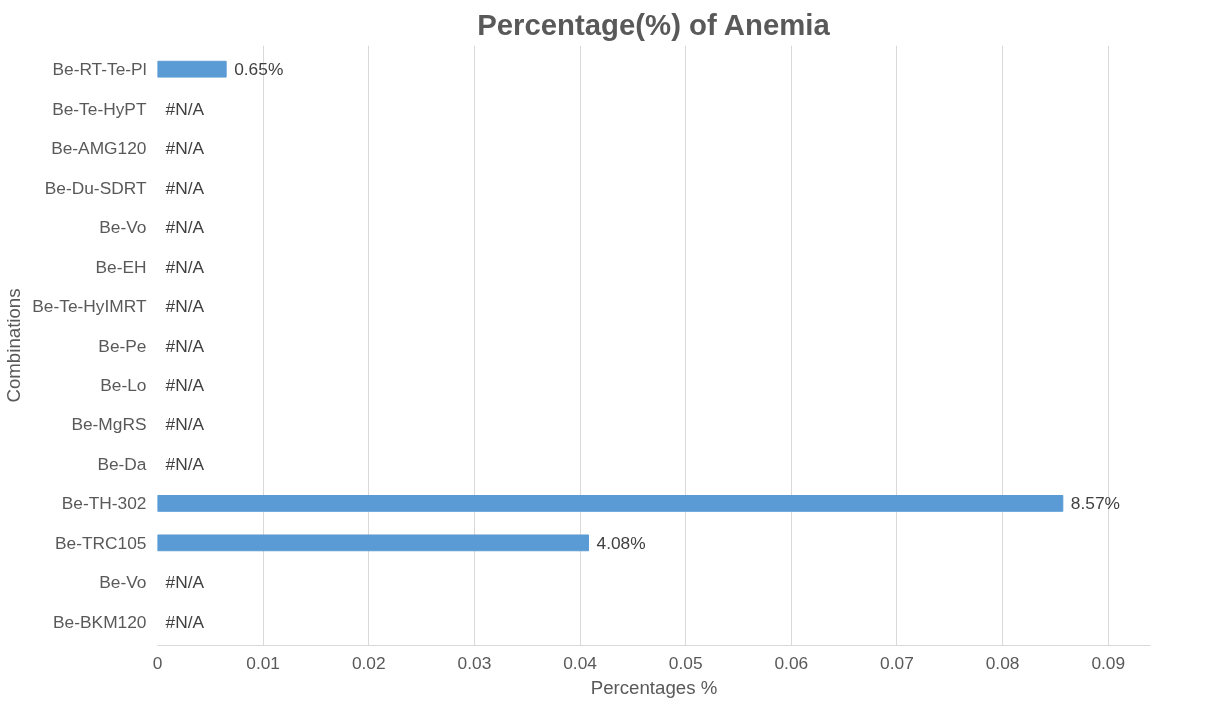 Image resolution: width=1215 pixels, height=715 pixels. What do you see at coordinates (580, 662) in the screenshot?
I see `x-tick-label: 0.04` at bounding box center [580, 662].